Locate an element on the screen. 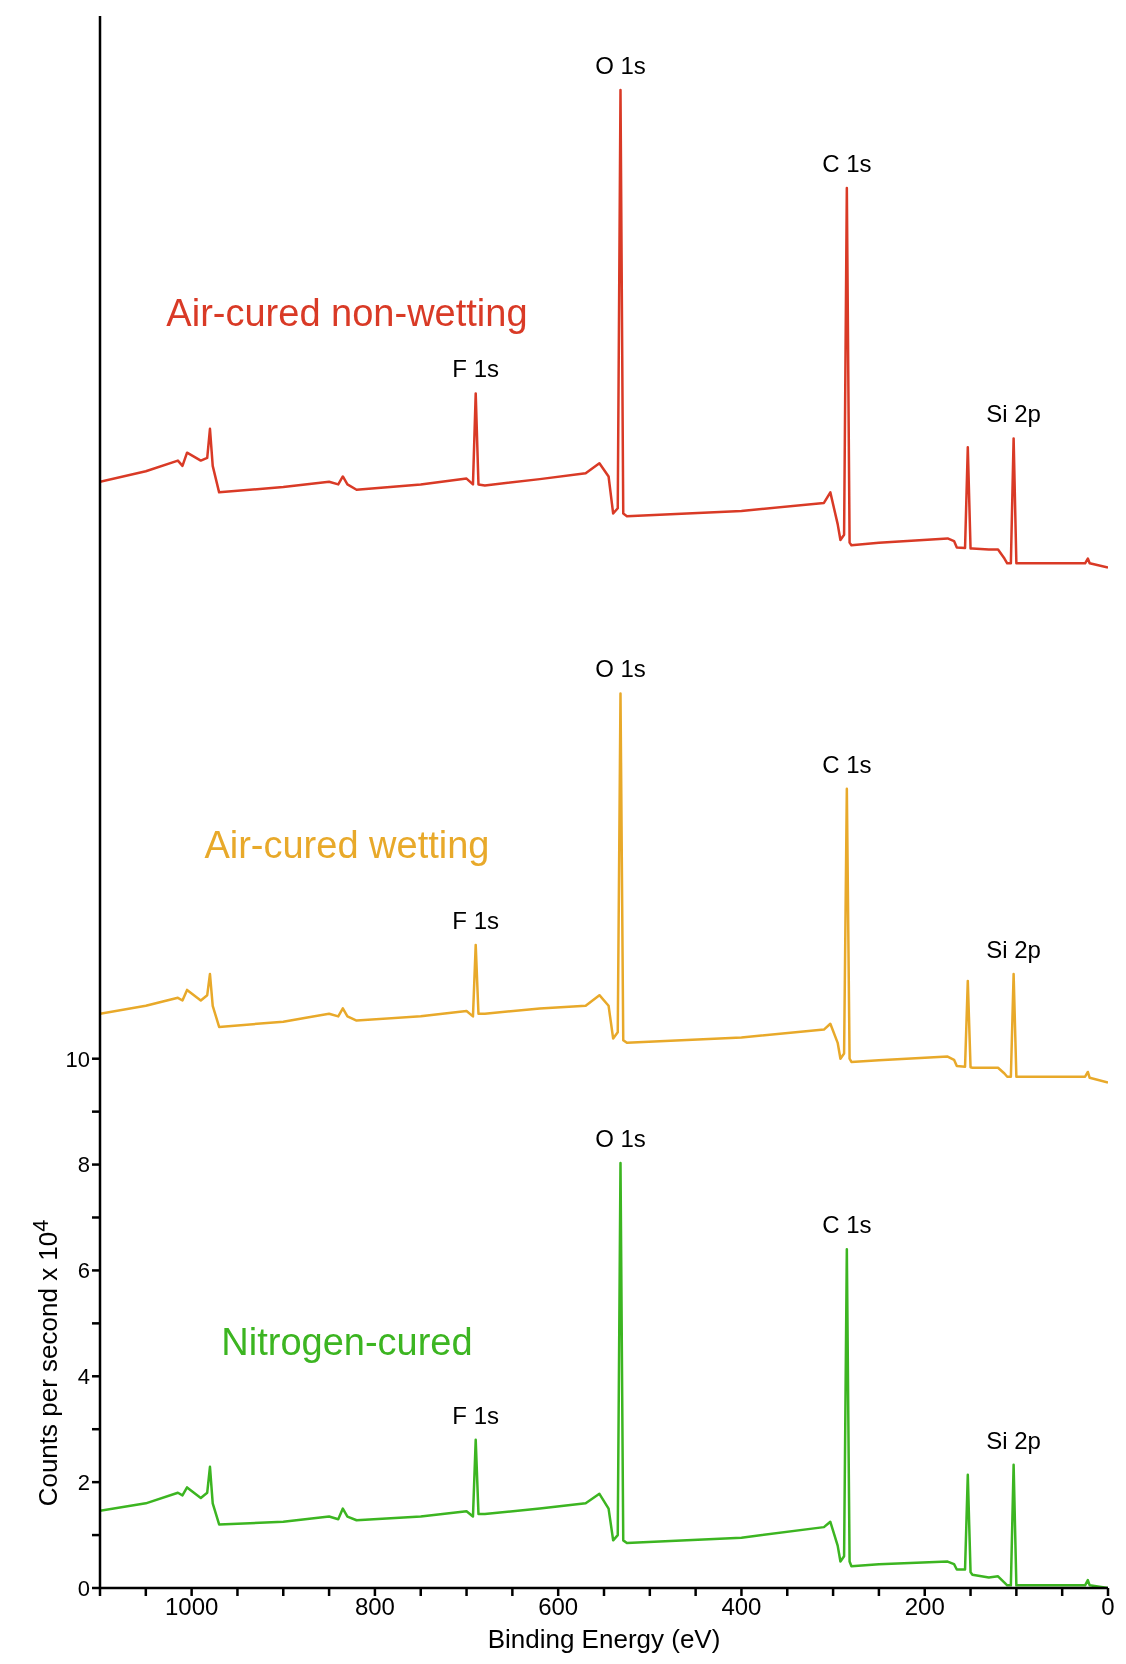 This screenshot has height=1664, width=1126. y-tick-label: 0 is located at coordinates (83, 1588).